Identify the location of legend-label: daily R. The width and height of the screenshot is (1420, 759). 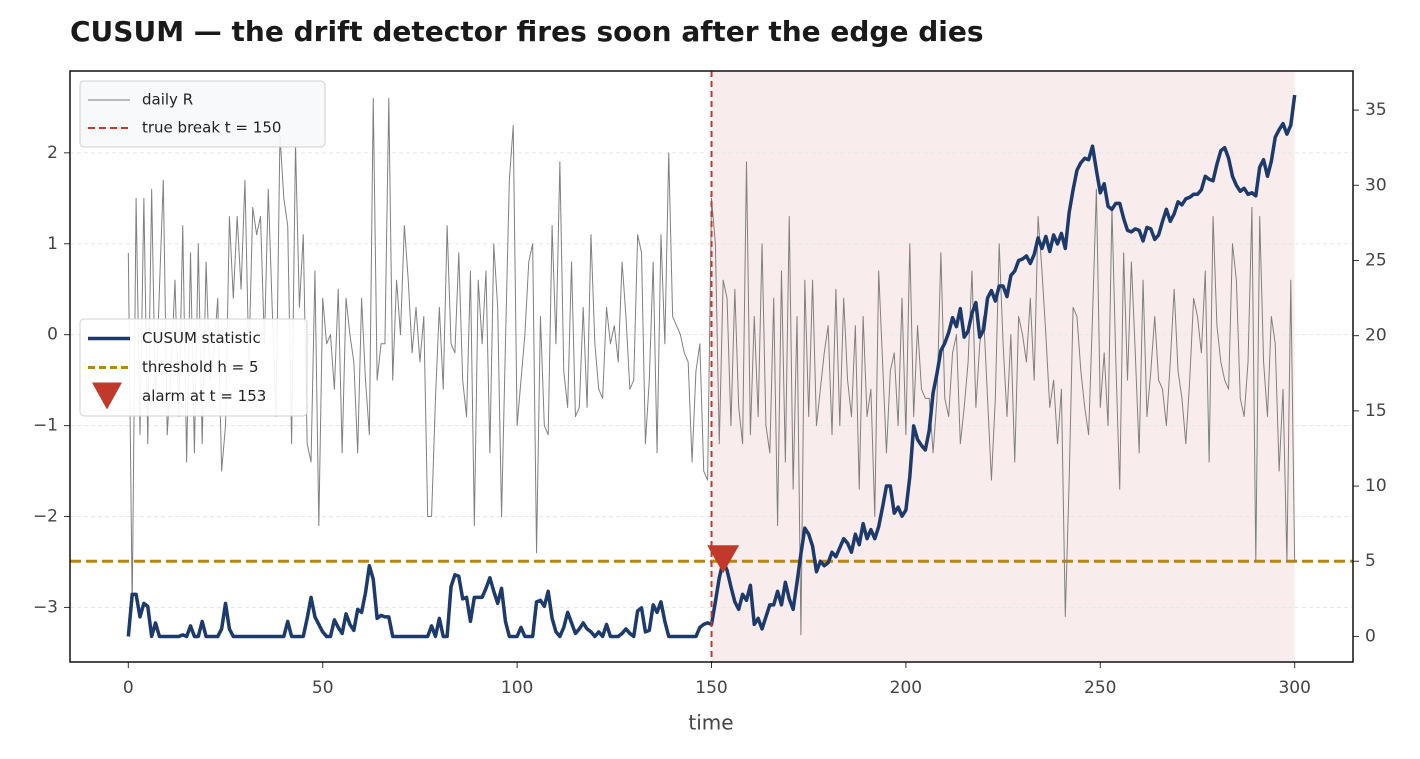
(167, 100).